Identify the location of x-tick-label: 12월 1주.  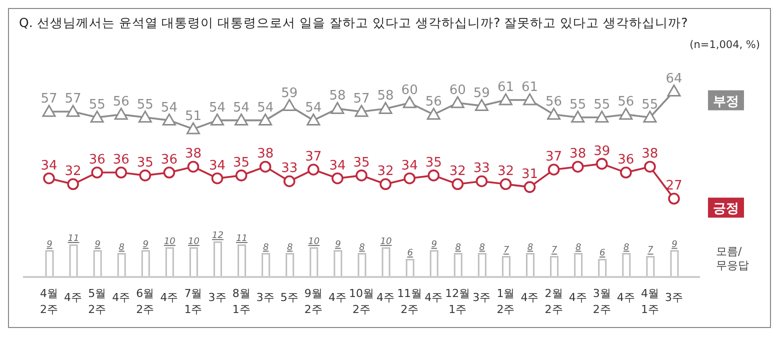
(457, 301).